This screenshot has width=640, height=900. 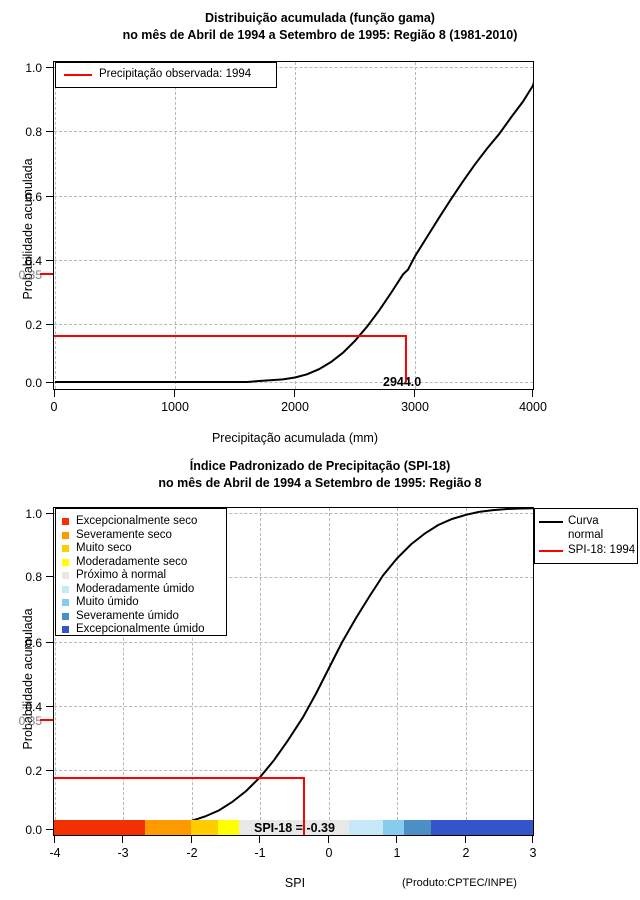 I want to click on chart1-ytick-0.4: 0.4, so click(x=33, y=261).